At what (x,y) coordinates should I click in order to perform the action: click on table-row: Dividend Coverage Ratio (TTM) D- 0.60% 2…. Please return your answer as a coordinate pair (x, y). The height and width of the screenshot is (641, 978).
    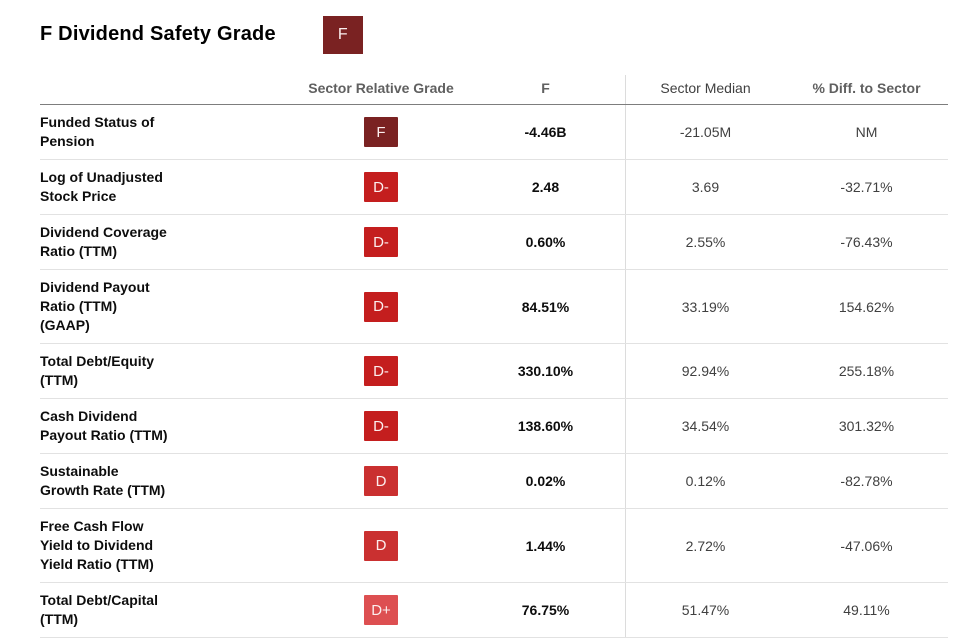
    Looking at the image, I should click on (494, 242).